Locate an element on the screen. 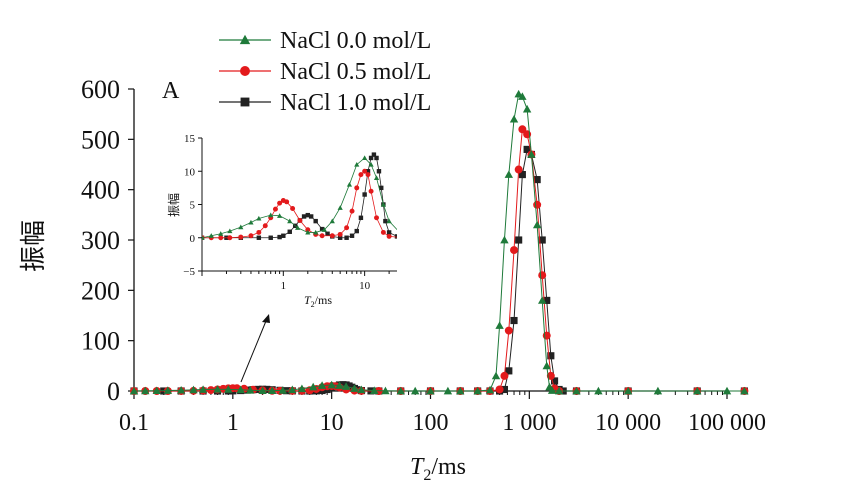 Image resolution: width=852 pixels, height=496 pixels. inset-tick-labels: −5 0 5 10 15 1 10 is located at coordinates (276, 212).